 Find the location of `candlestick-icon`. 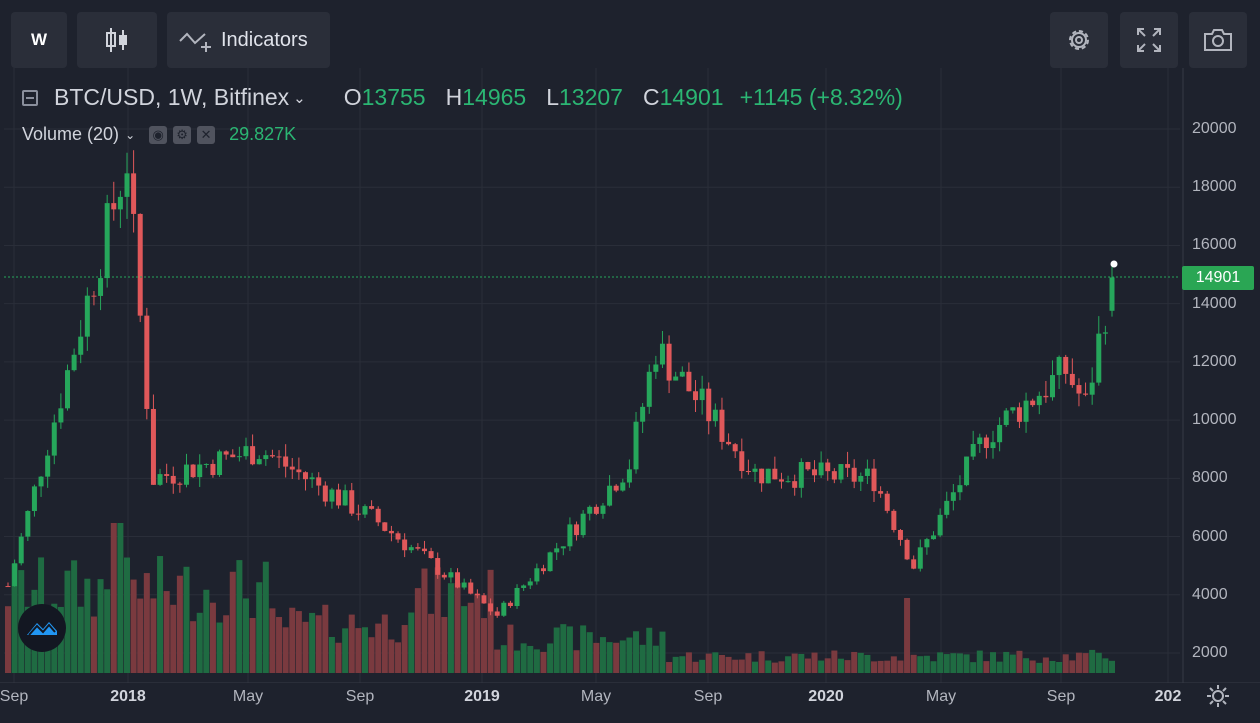

candlestick-icon is located at coordinates (117, 40).